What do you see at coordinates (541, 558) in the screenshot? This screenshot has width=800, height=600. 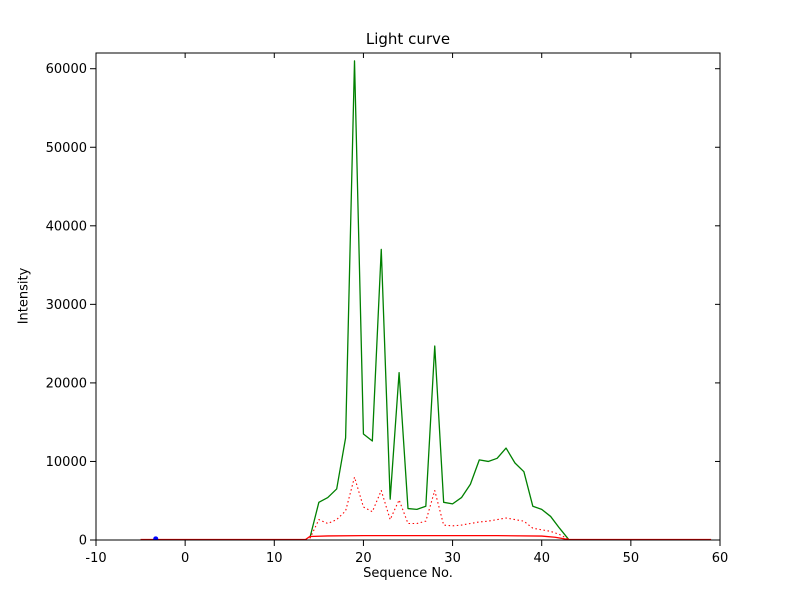 I see `x-tick-label: 40` at bounding box center [541, 558].